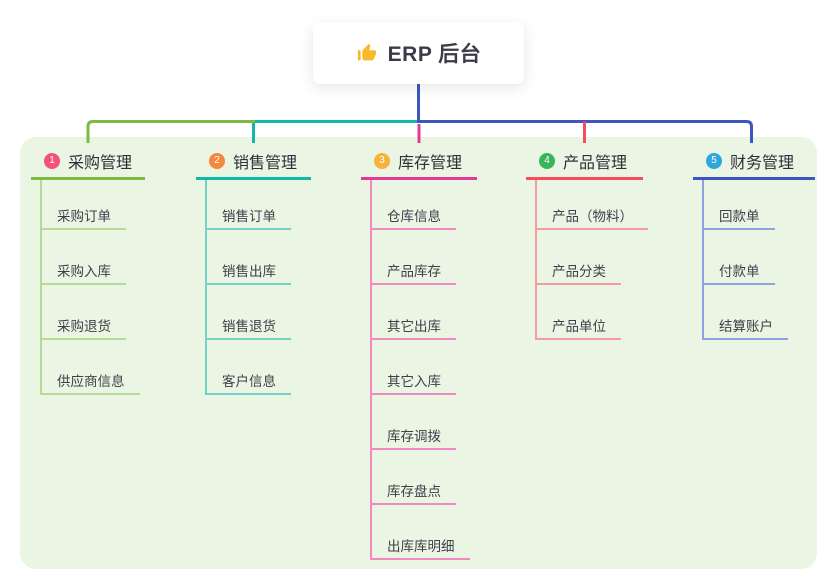  Describe the element at coordinates (591, 218) in the screenshot. I see `branch-item: 产品（物料）` at that location.